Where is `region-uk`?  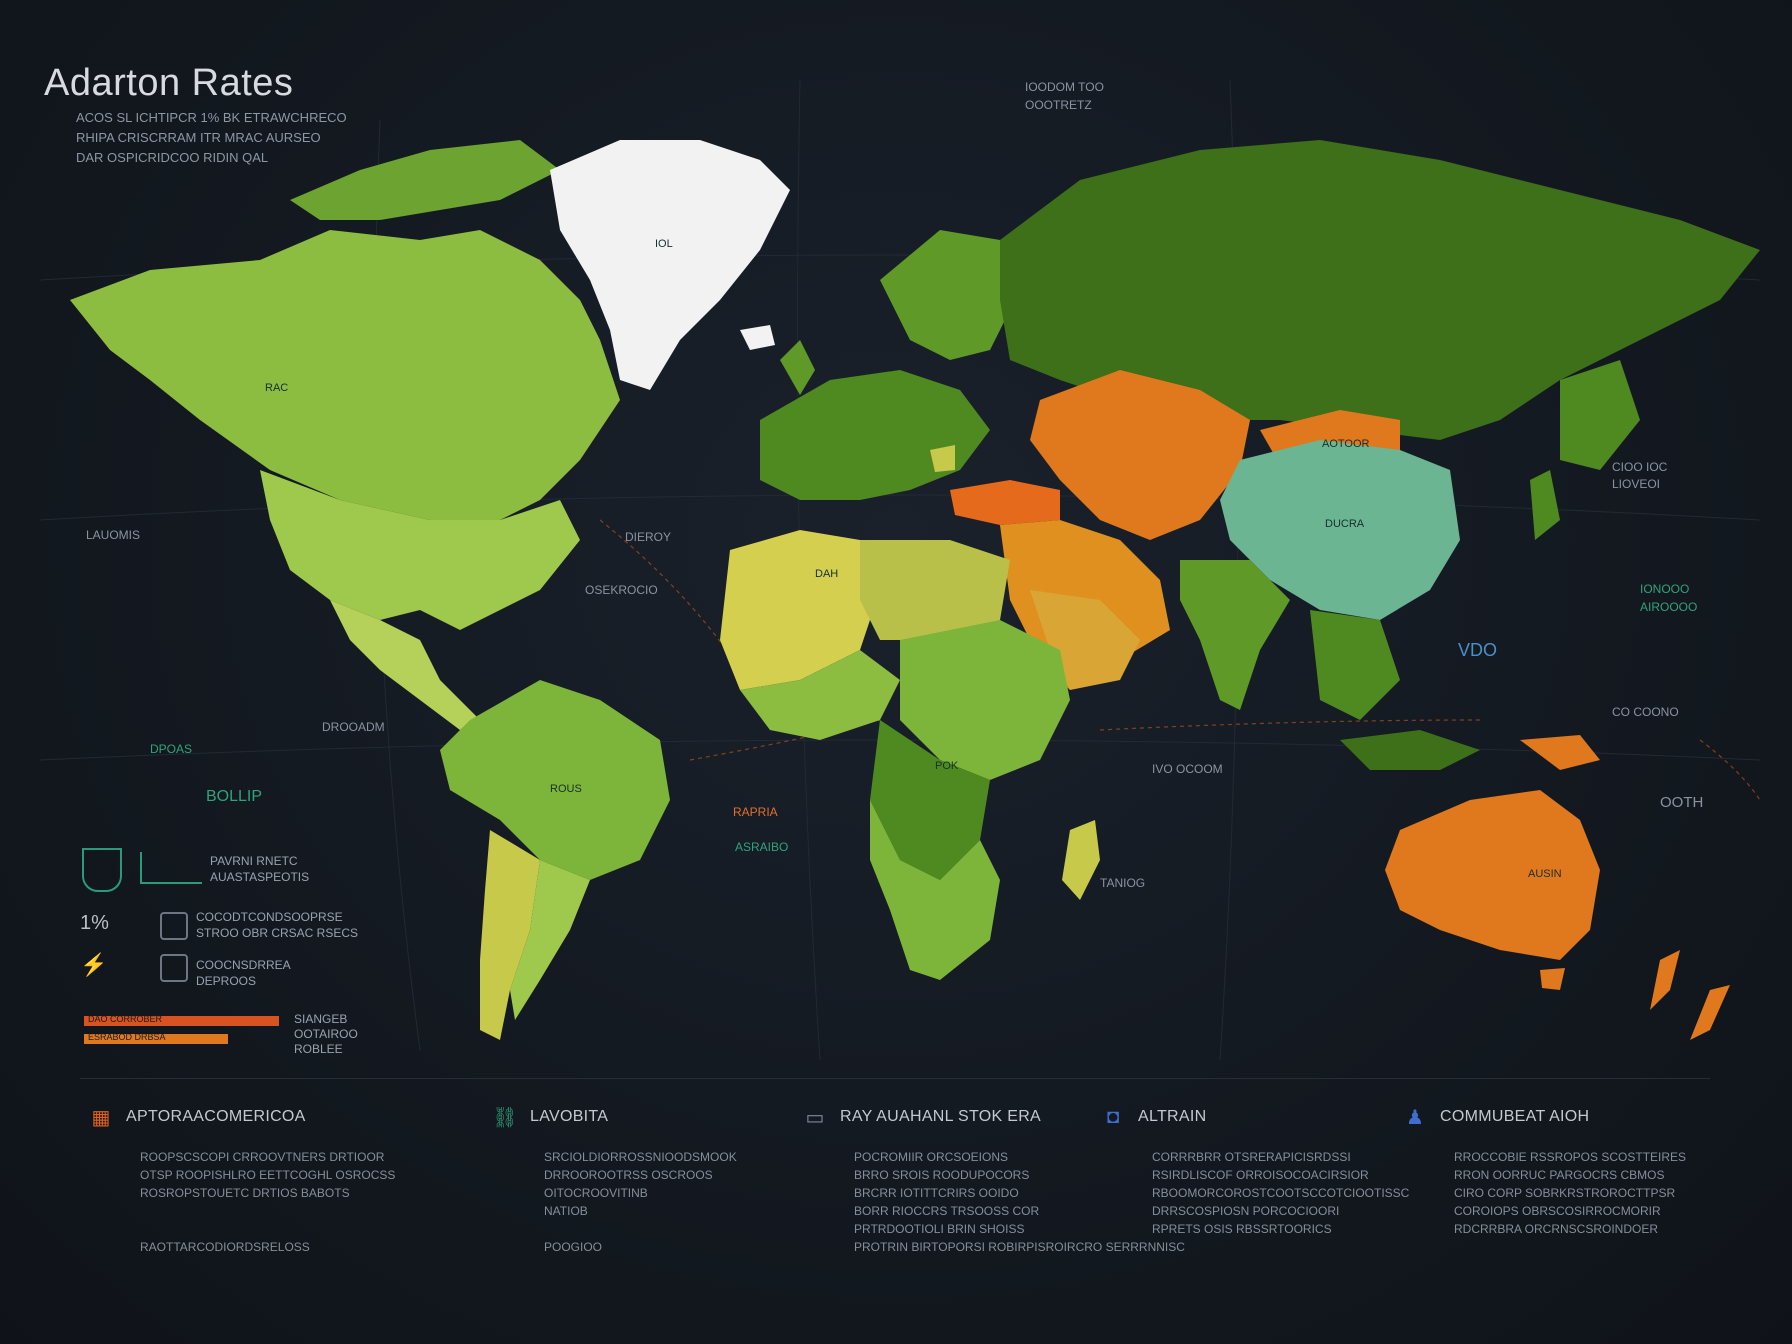
region-uk is located at coordinates (797, 367).